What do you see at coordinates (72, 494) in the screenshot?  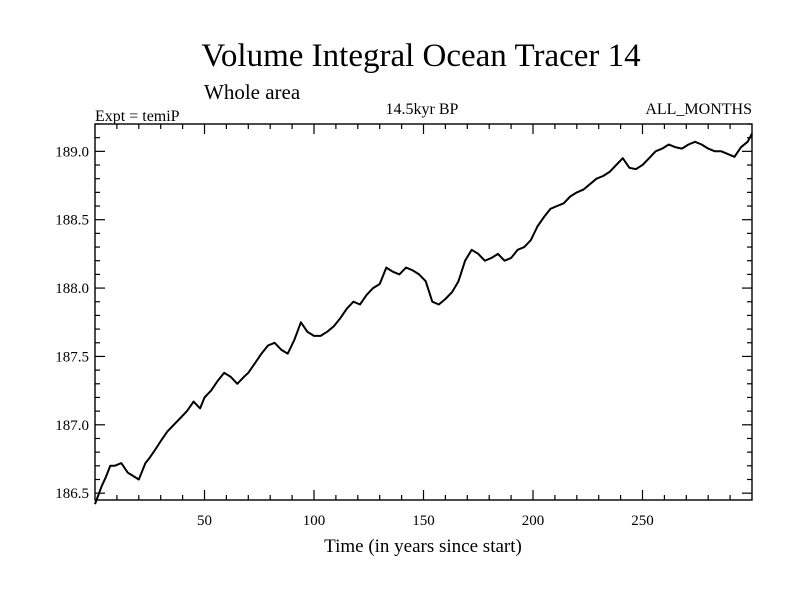 I see `y-tick-label: 186.5` at bounding box center [72, 494].